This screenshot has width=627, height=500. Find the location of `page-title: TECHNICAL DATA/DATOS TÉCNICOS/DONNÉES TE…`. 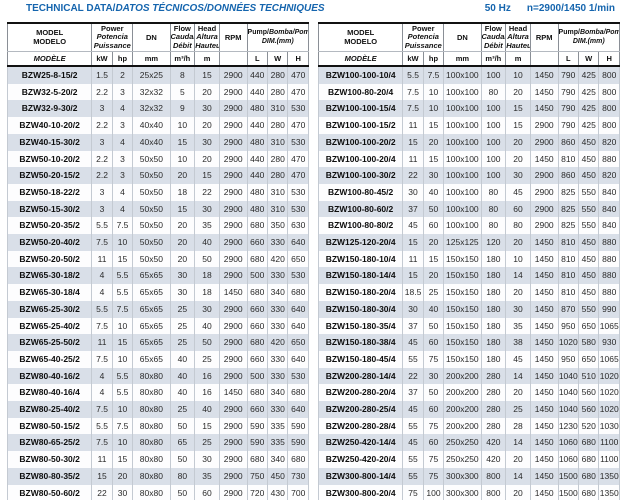

page-title: TECHNICAL DATA/DATOS TÉCNICOS/DONNÉES TE… is located at coordinates (175, 8).